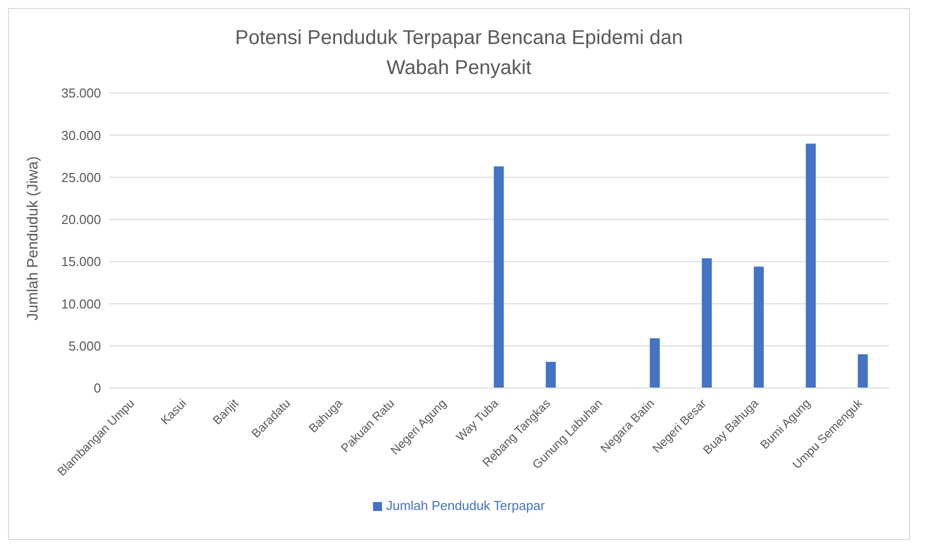 The height and width of the screenshot is (551, 932). What do you see at coordinates (97, 388) in the screenshot?
I see `y-tick-label: 0` at bounding box center [97, 388].